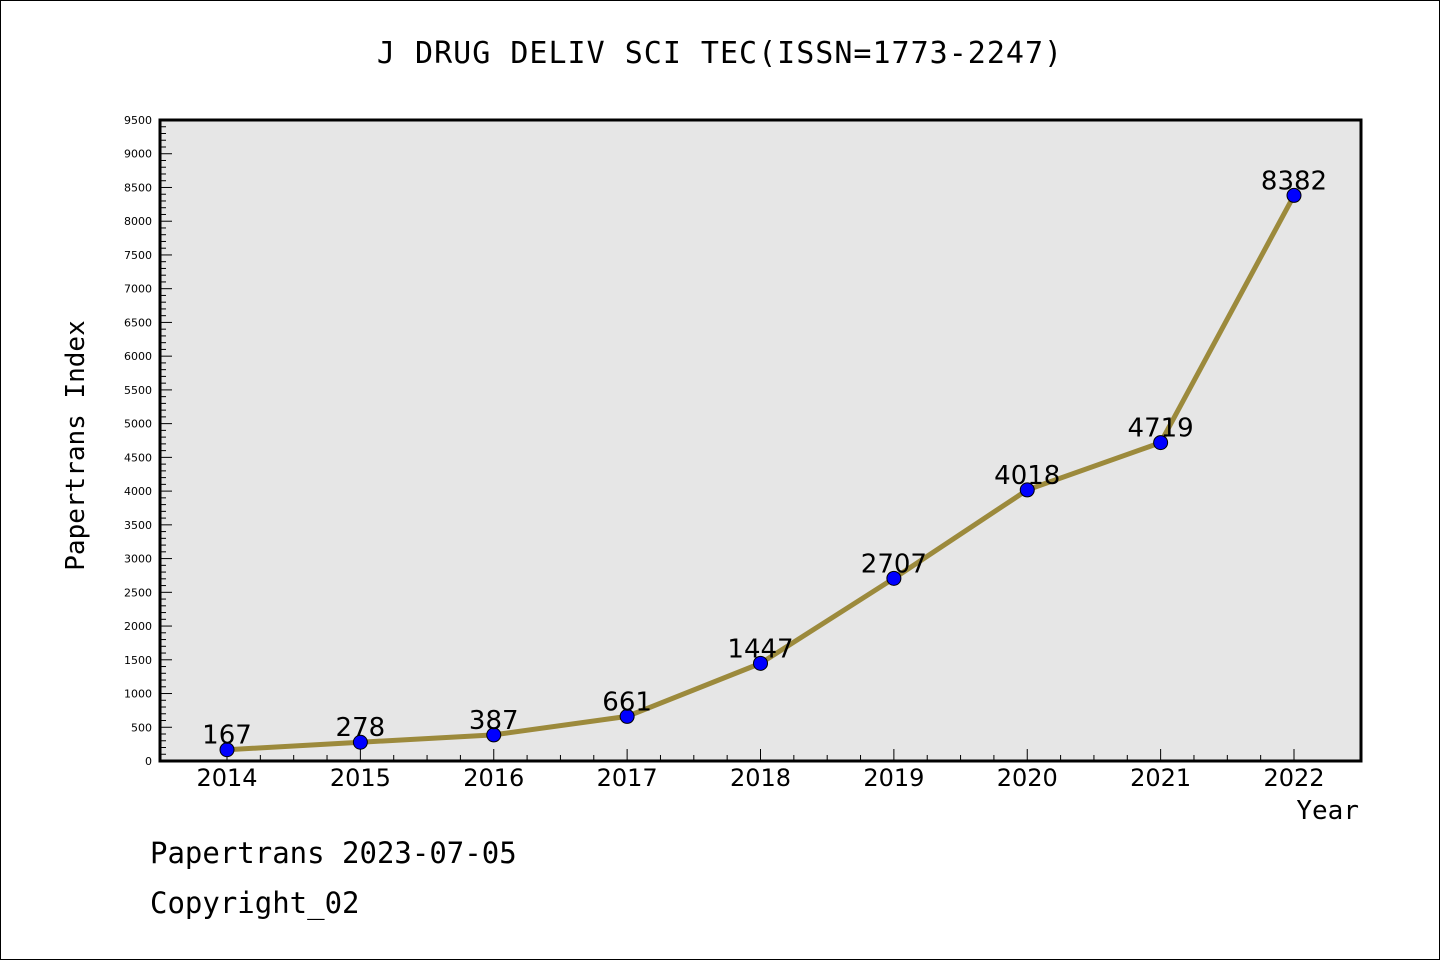 Image resolution: width=1440 pixels, height=960 pixels. What do you see at coordinates (138, 187) in the screenshot?
I see `y-tick-label: 8500` at bounding box center [138, 187].